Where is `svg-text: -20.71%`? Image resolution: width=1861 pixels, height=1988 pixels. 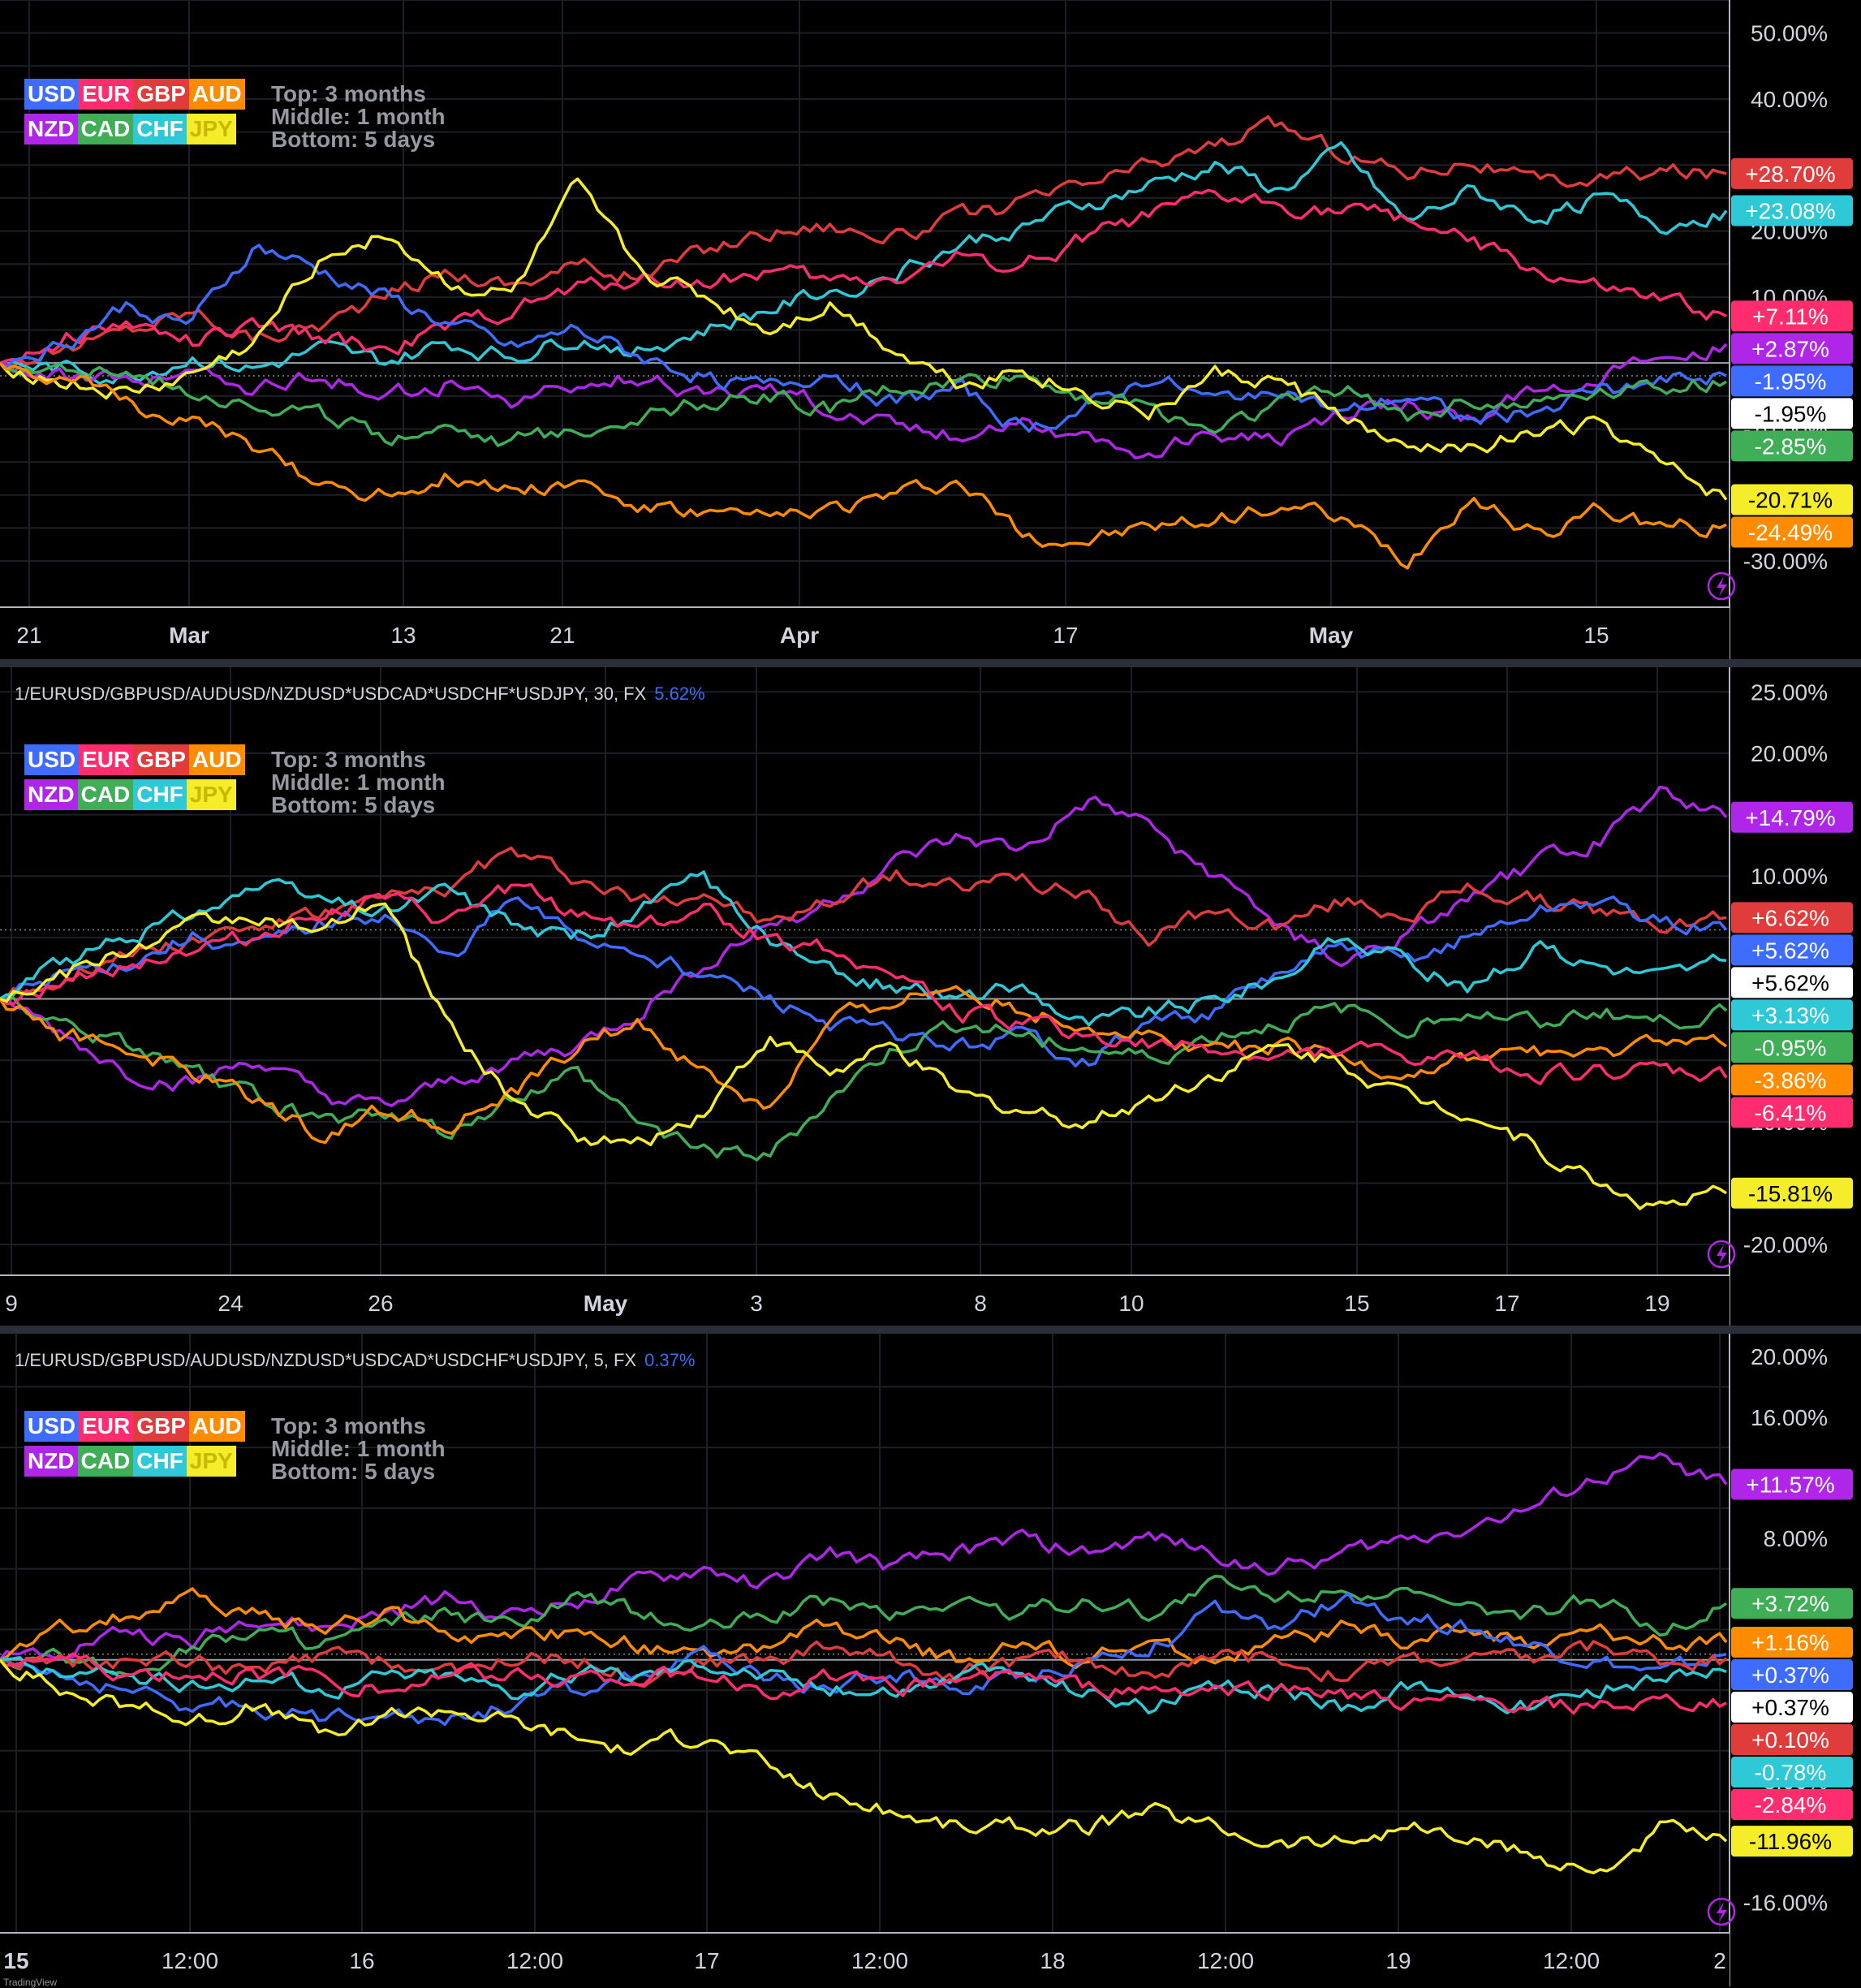
svg-text: -20.71% is located at coordinates (1790, 501).